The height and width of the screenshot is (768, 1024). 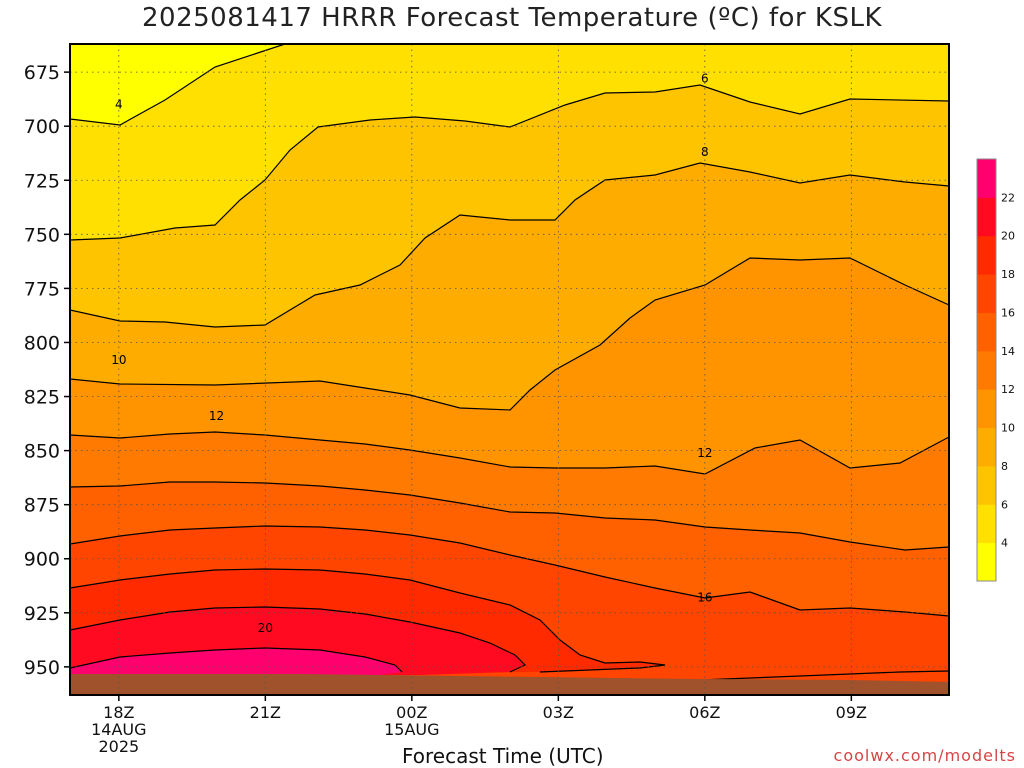 What do you see at coordinates (705, 79) in the screenshot?
I see `contour-label: 6` at bounding box center [705, 79].